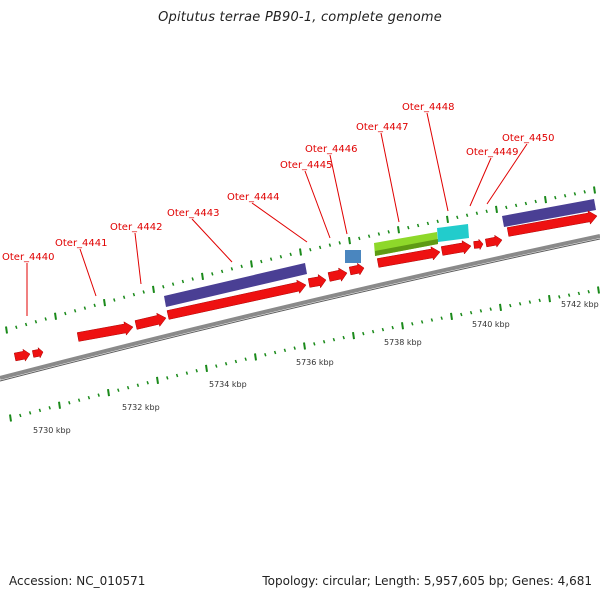 This screenshot has height=600, width=600. I want to click on gene-label: Oter_4449, so click(492, 152).